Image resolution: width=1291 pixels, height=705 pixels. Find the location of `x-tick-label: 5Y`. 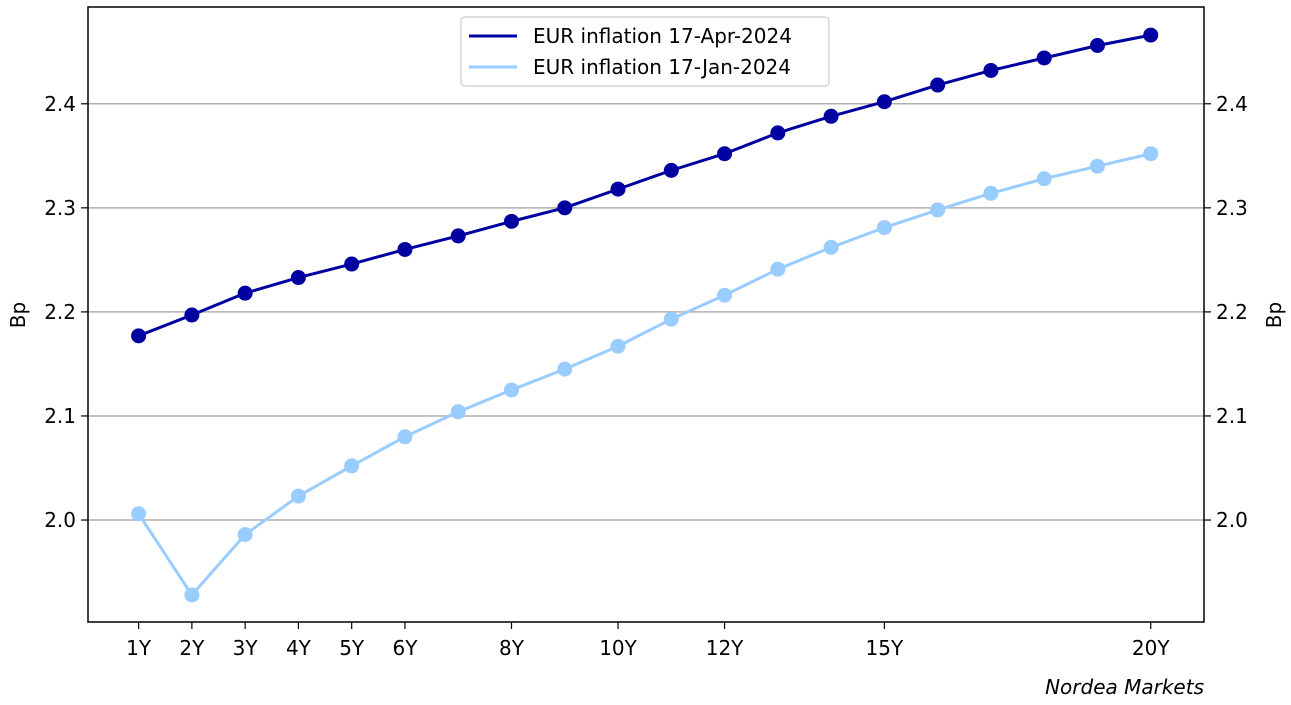

x-tick-label: 5Y is located at coordinates (352, 648).